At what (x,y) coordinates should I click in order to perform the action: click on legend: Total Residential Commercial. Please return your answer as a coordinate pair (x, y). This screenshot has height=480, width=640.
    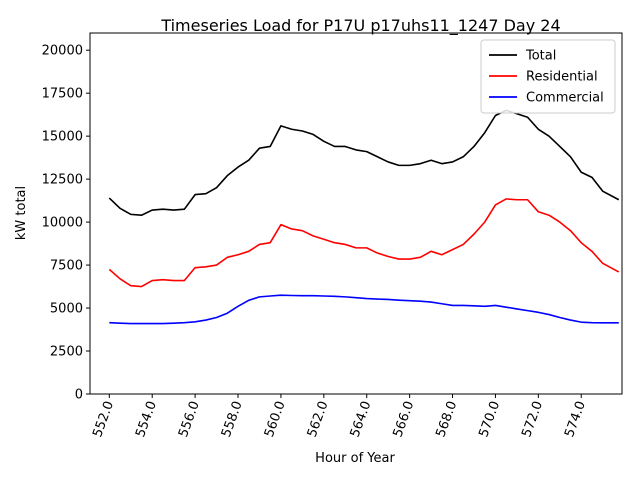
    Looking at the image, I should click on (548, 76).